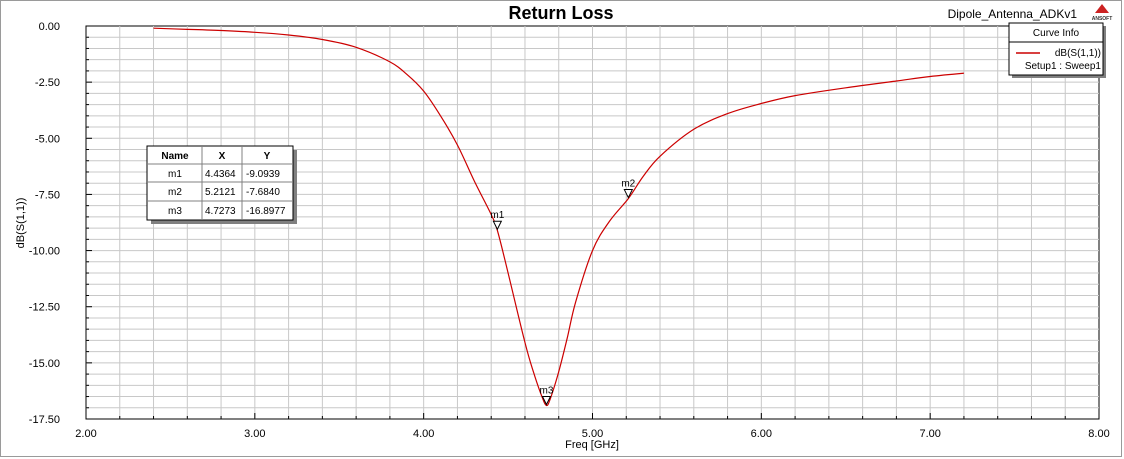 The width and height of the screenshot is (1124, 459). I want to click on table-header-name: Name, so click(175, 156).